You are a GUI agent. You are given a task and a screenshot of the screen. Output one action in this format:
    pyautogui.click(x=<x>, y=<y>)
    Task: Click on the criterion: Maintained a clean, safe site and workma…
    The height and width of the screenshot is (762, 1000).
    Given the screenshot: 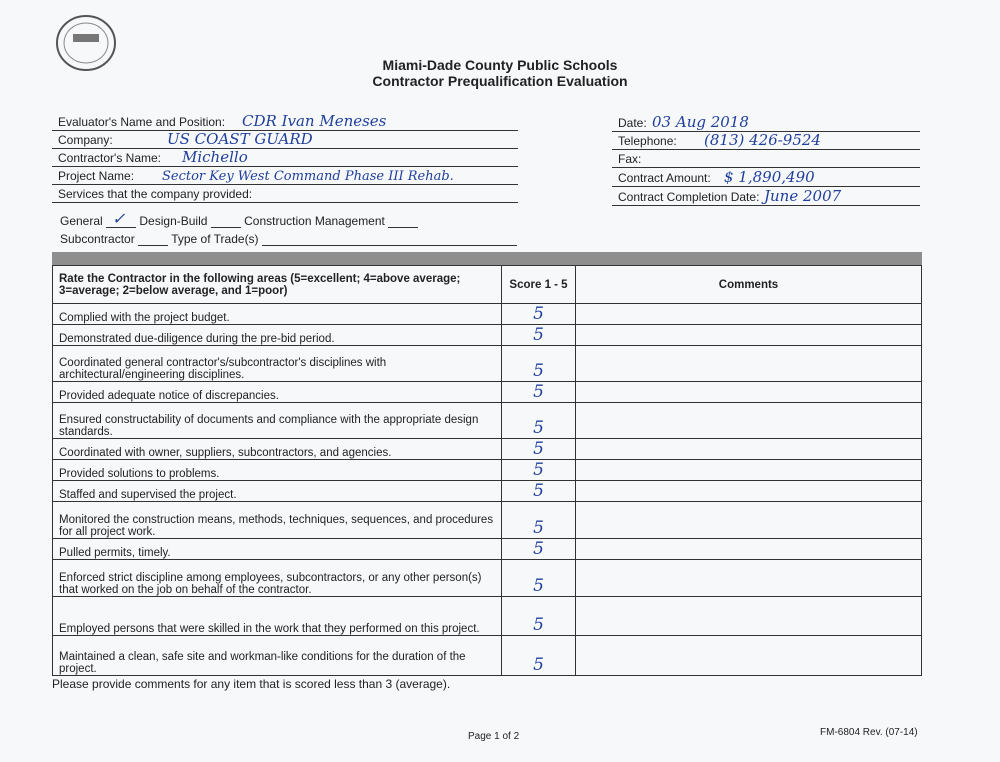 What is the action you would take?
    pyautogui.click(x=277, y=655)
    